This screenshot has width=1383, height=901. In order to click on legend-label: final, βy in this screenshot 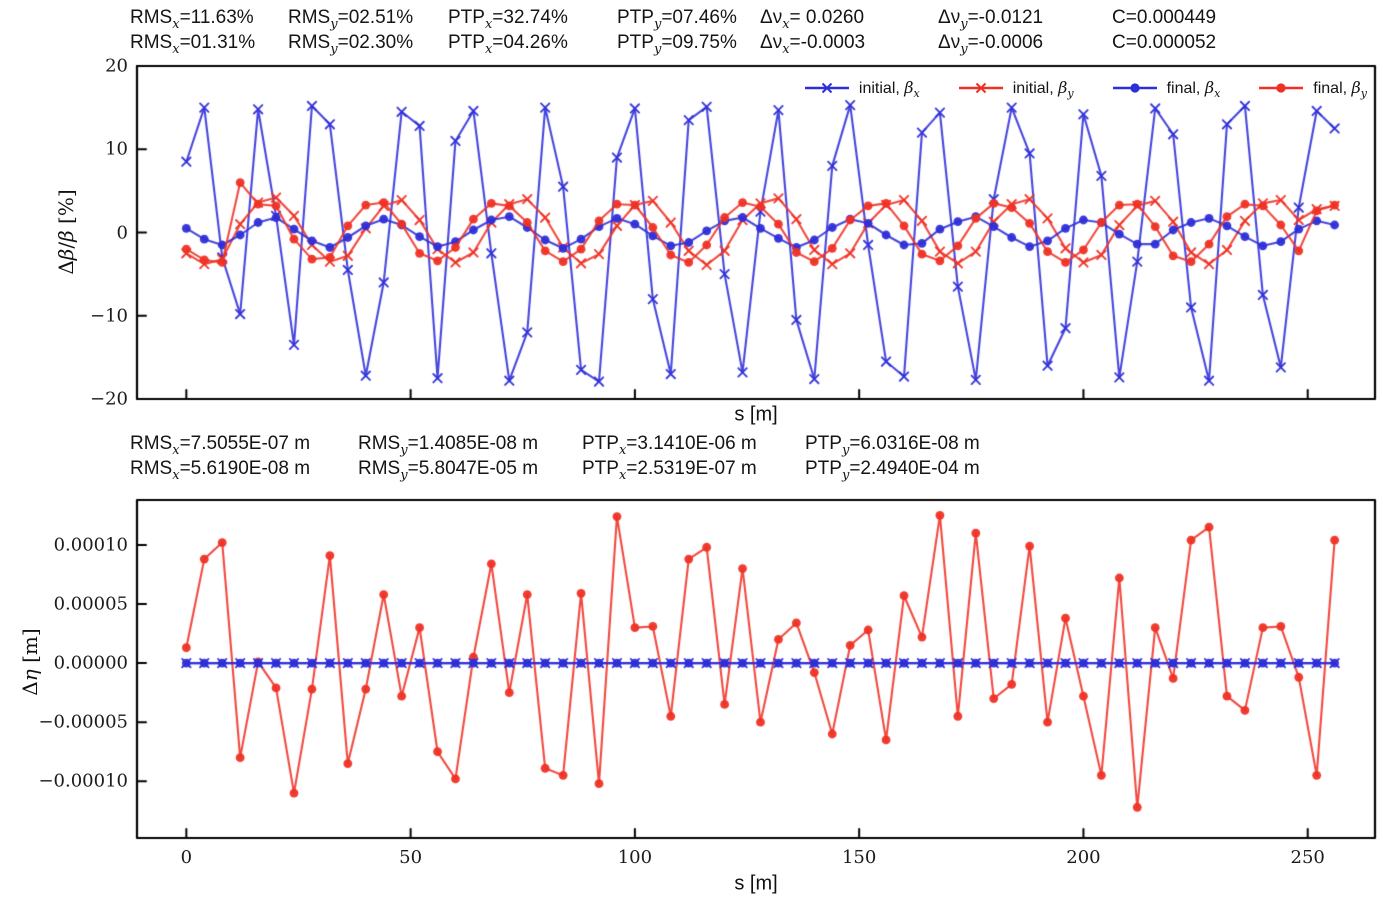, I will do `click(1340, 89)`.